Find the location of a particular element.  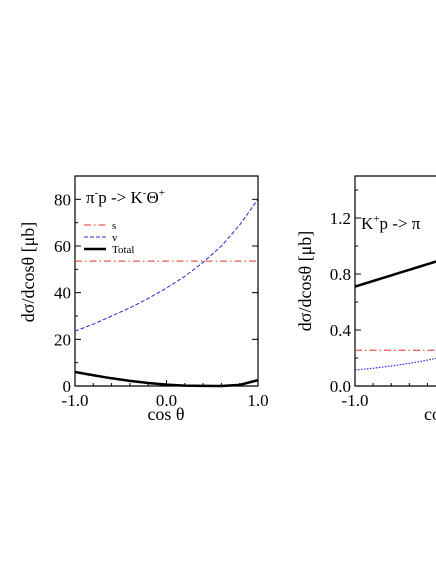

y-tick-label: 1.2 is located at coordinates (340, 218).